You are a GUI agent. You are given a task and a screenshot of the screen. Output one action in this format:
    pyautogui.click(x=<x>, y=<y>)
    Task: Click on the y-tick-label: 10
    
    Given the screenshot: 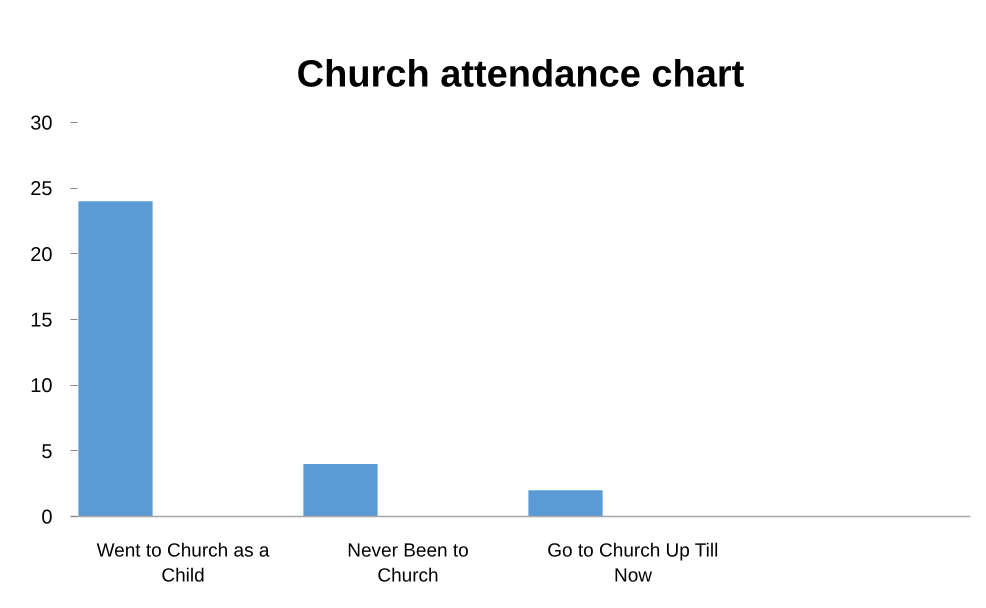 What is the action you would take?
    pyautogui.click(x=41, y=386)
    